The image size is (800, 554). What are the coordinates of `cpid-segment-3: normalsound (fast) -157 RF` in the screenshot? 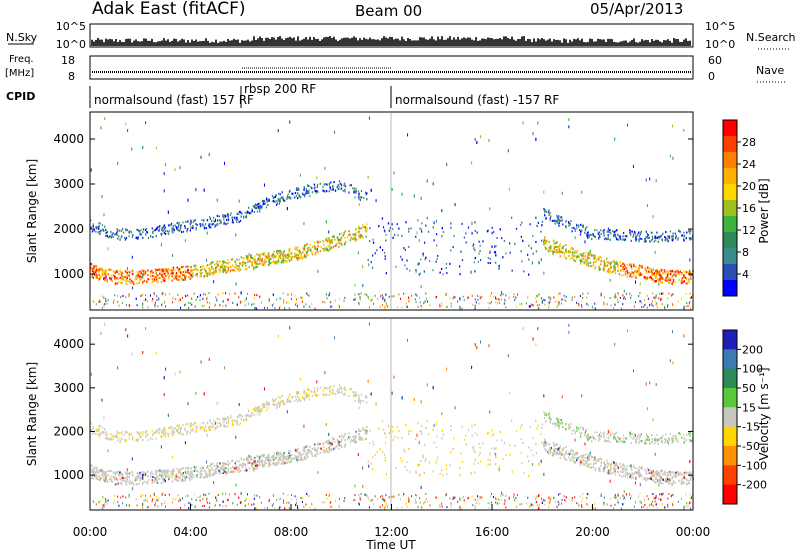 It's located at (477, 100).